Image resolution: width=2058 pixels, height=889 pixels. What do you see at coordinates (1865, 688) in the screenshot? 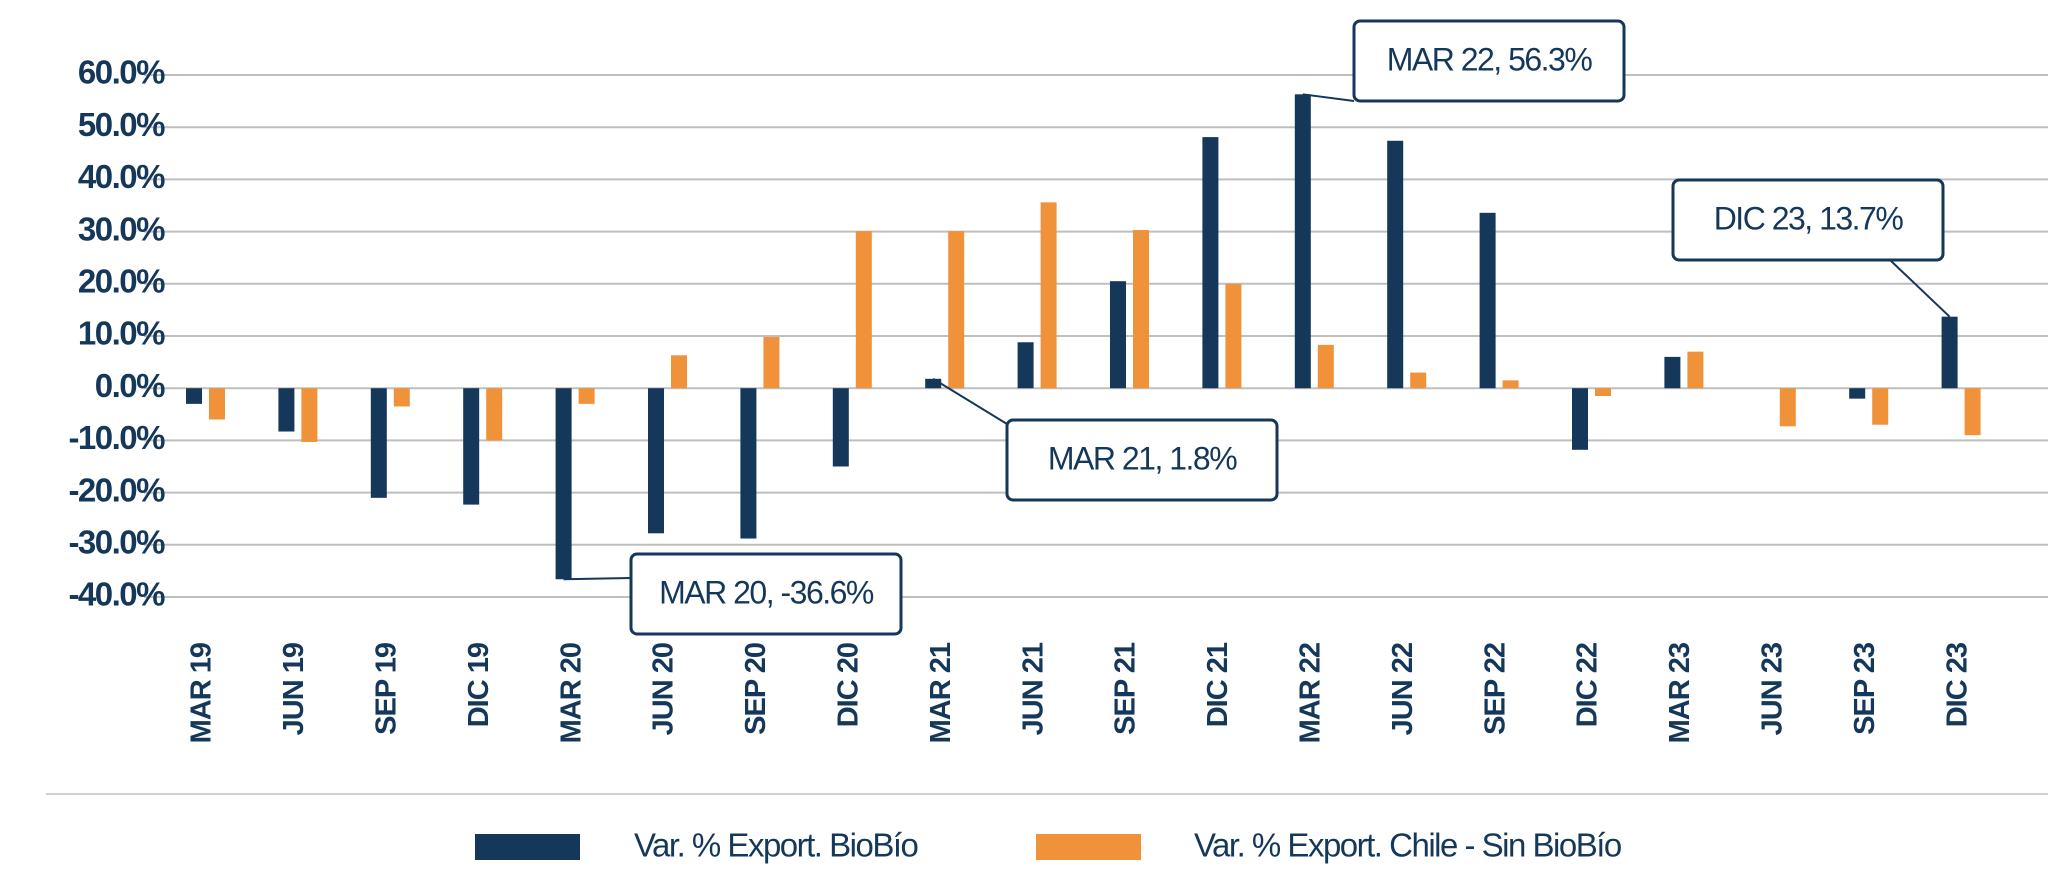
I see `x-tick-label: SEP 23` at bounding box center [1865, 688].